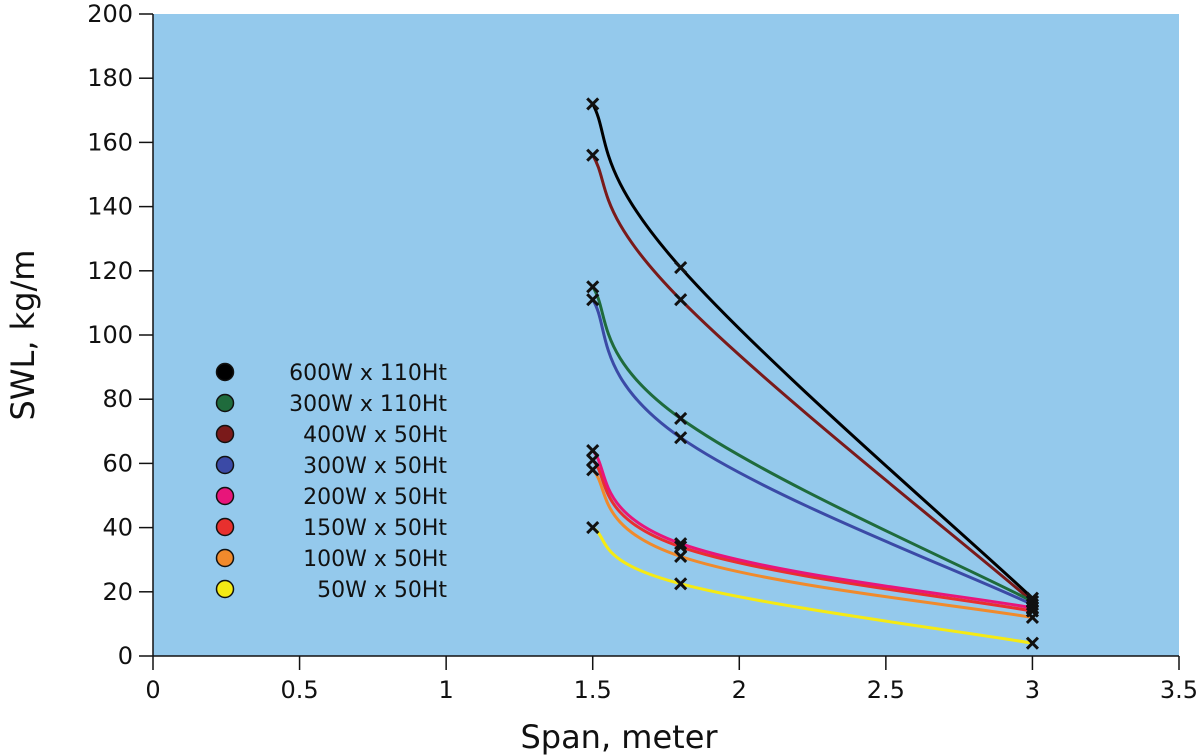 This screenshot has height=756, width=1197. I want to click on legend-label: 300W x 50Ht, so click(375, 466).